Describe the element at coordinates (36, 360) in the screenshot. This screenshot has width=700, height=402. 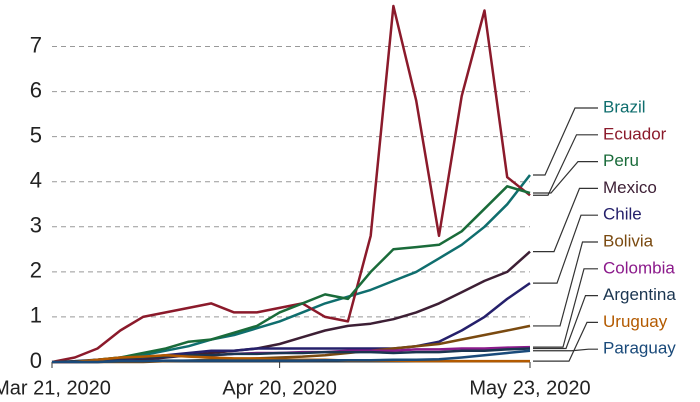
I see `y-tick-label: 0` at that location.